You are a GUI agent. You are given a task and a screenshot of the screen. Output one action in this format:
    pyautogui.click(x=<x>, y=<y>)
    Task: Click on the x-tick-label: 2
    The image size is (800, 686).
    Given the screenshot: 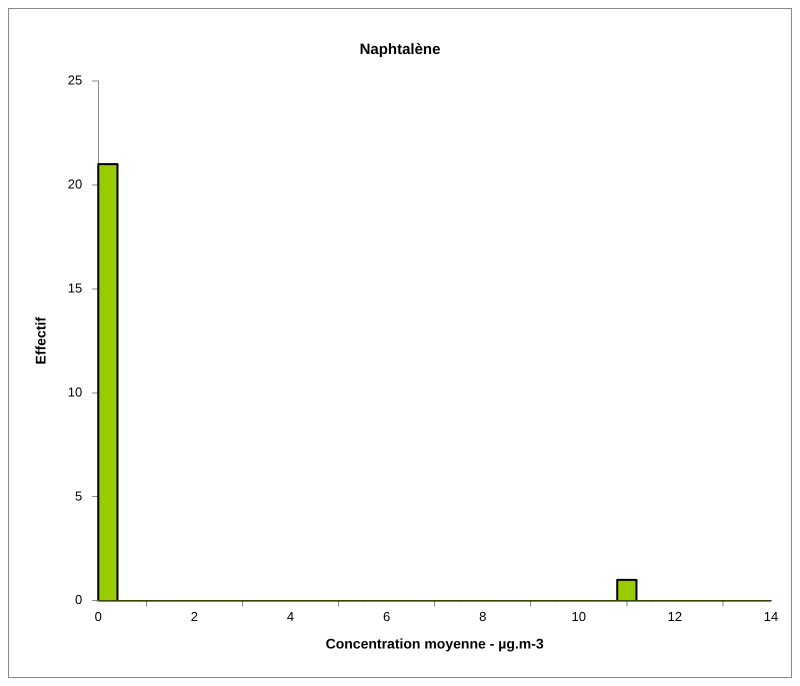 What is the action you would take?
    pyautogui.click(x=194, y=616)
    